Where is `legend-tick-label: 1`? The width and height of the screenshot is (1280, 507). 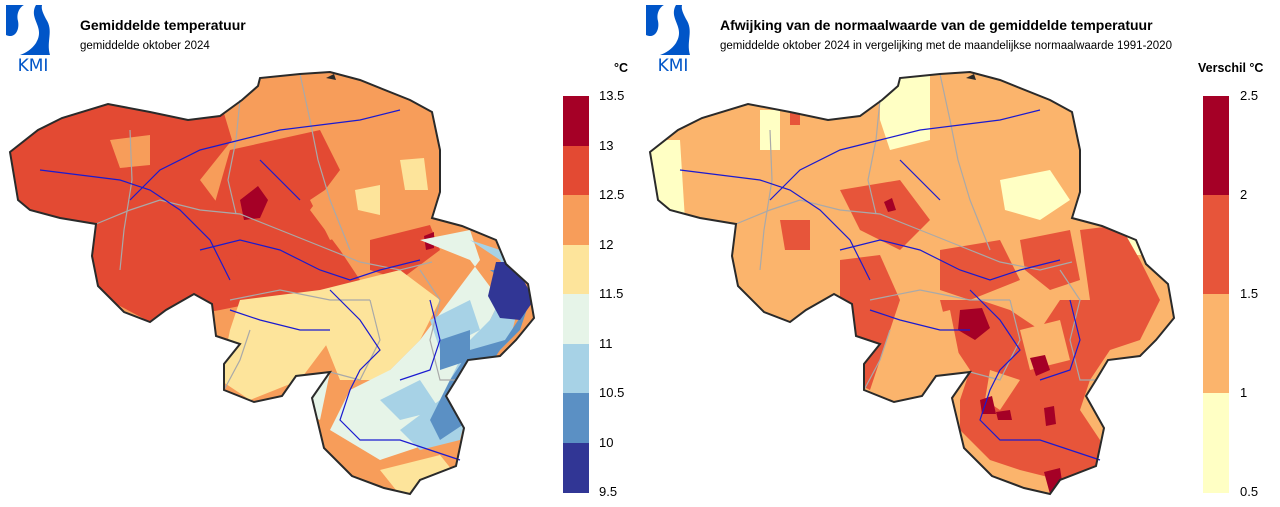 legend-tick-label: 1 is located at coordinates (1244, 392).